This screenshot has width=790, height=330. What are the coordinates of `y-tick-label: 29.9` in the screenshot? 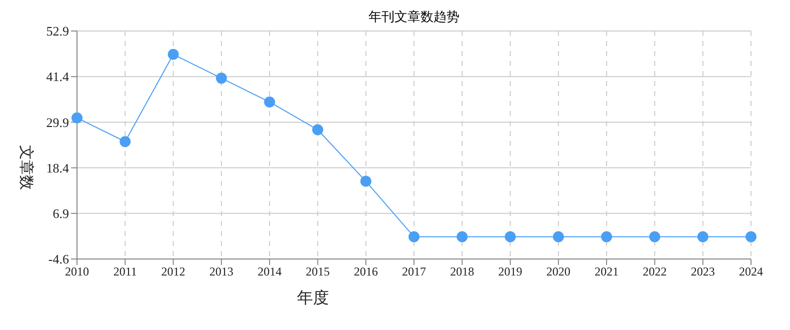 It's located at (57, 122).